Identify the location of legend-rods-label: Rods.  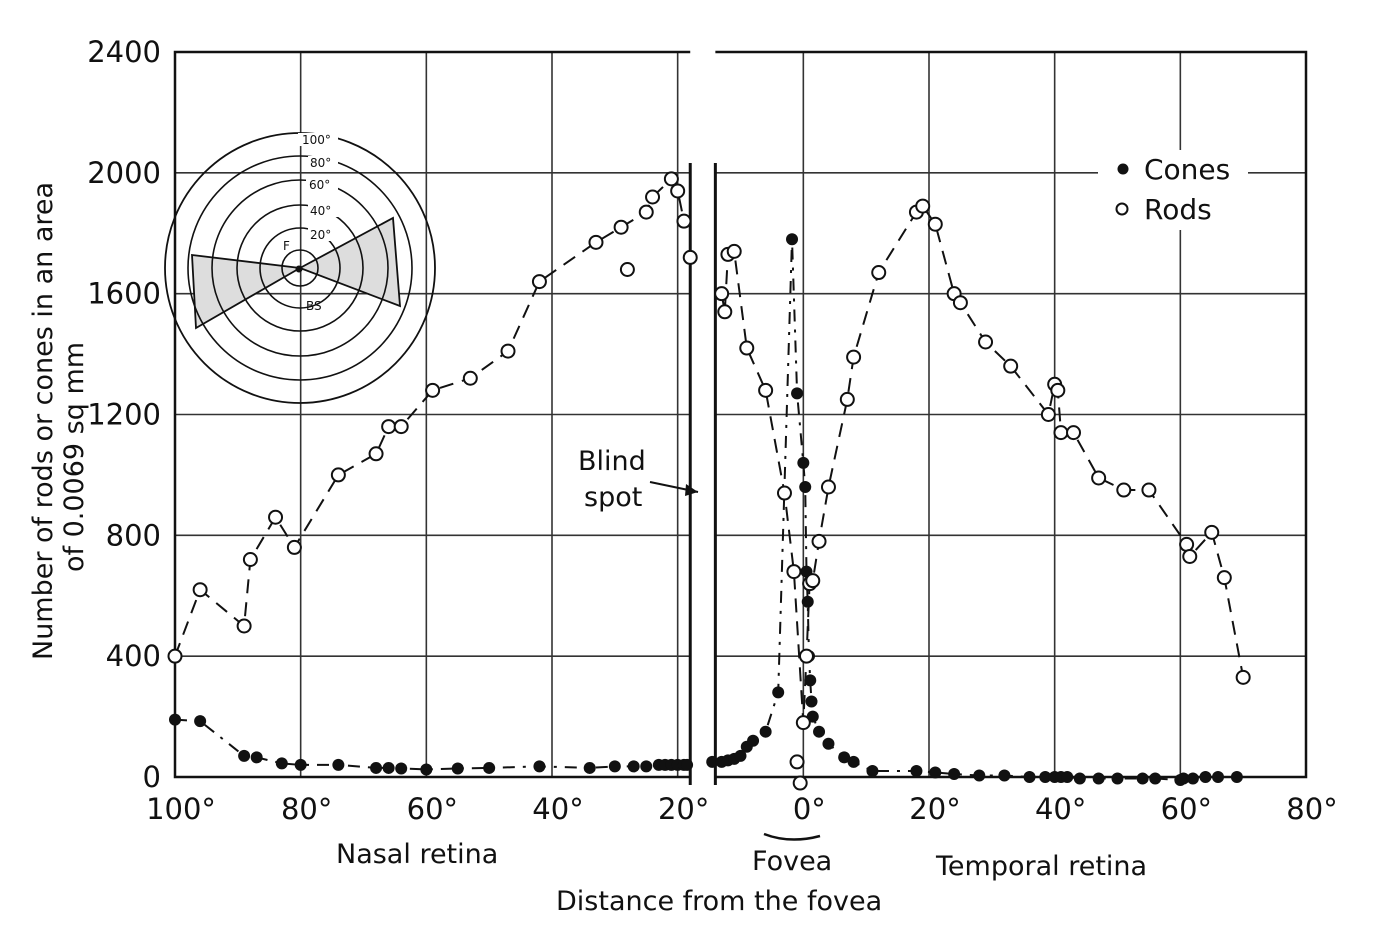
(1178, 209).